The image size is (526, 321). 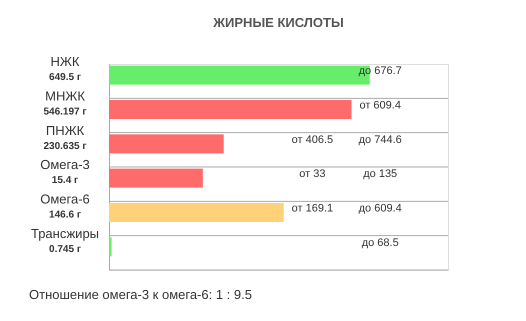 I want to click on annotation: от 169.1, so click(x=313, y=208).